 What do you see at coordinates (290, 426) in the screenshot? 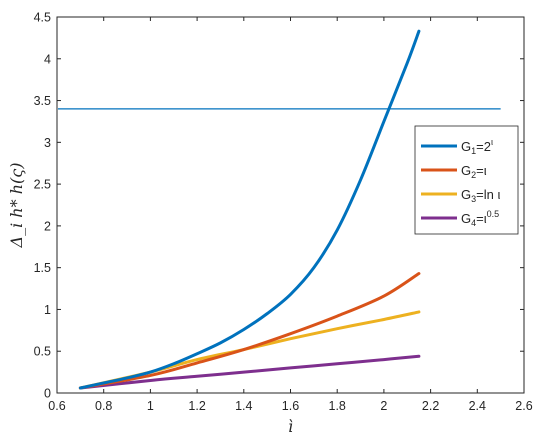
I see `x-axis-label: ì` at bounding box center [290, 426].